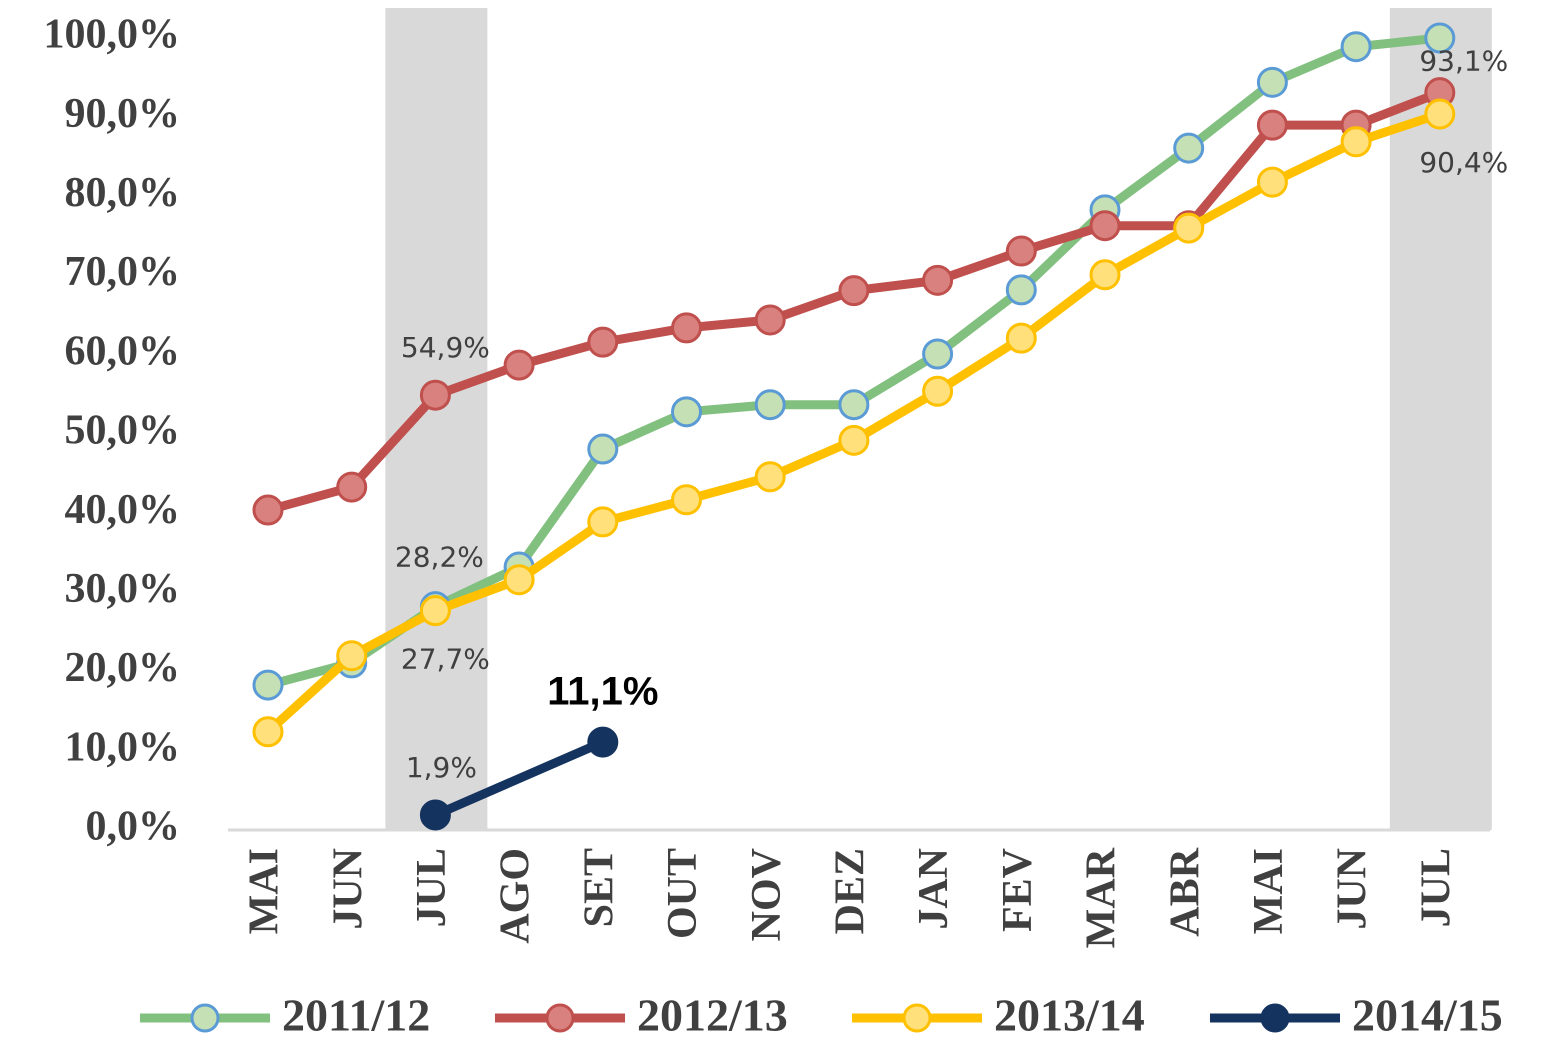  Describe the element at coordinates (123, 668) in the screenshot. I see `y-tick-label: 20,0%` at that location.